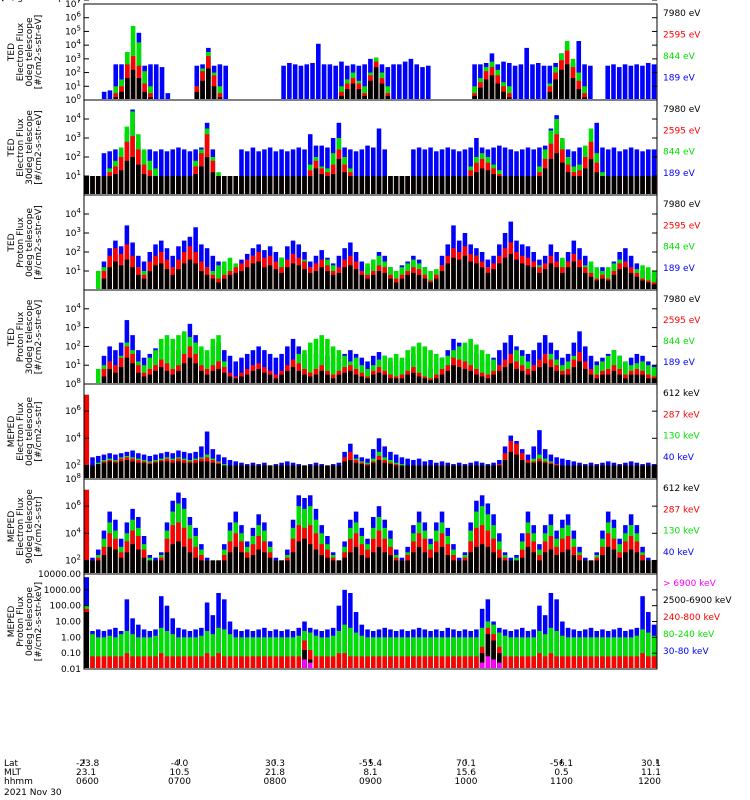 The width and height of the screenshot is (750, 800). I want to click on legend-entry: 7980 eV, so click(682, 205).